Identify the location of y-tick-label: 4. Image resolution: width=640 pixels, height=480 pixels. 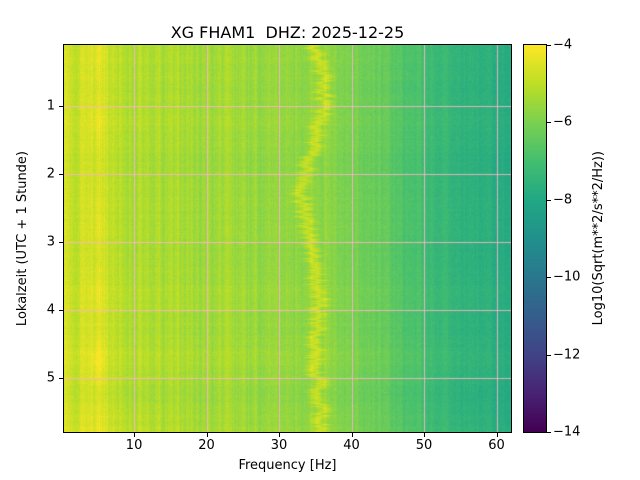
(50, 310).